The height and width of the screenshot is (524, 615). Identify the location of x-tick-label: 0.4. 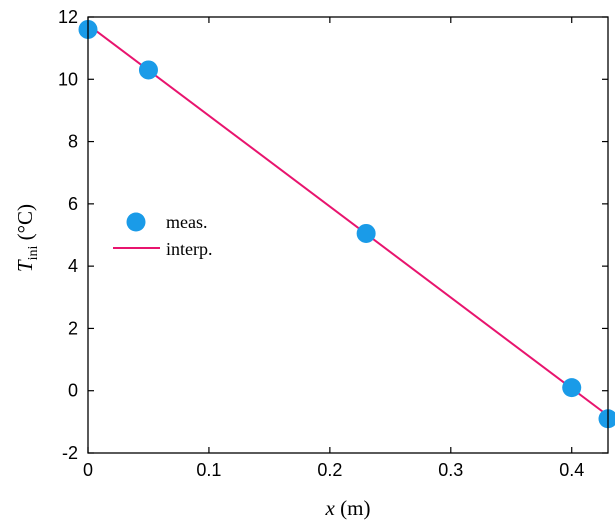
(571, 470).